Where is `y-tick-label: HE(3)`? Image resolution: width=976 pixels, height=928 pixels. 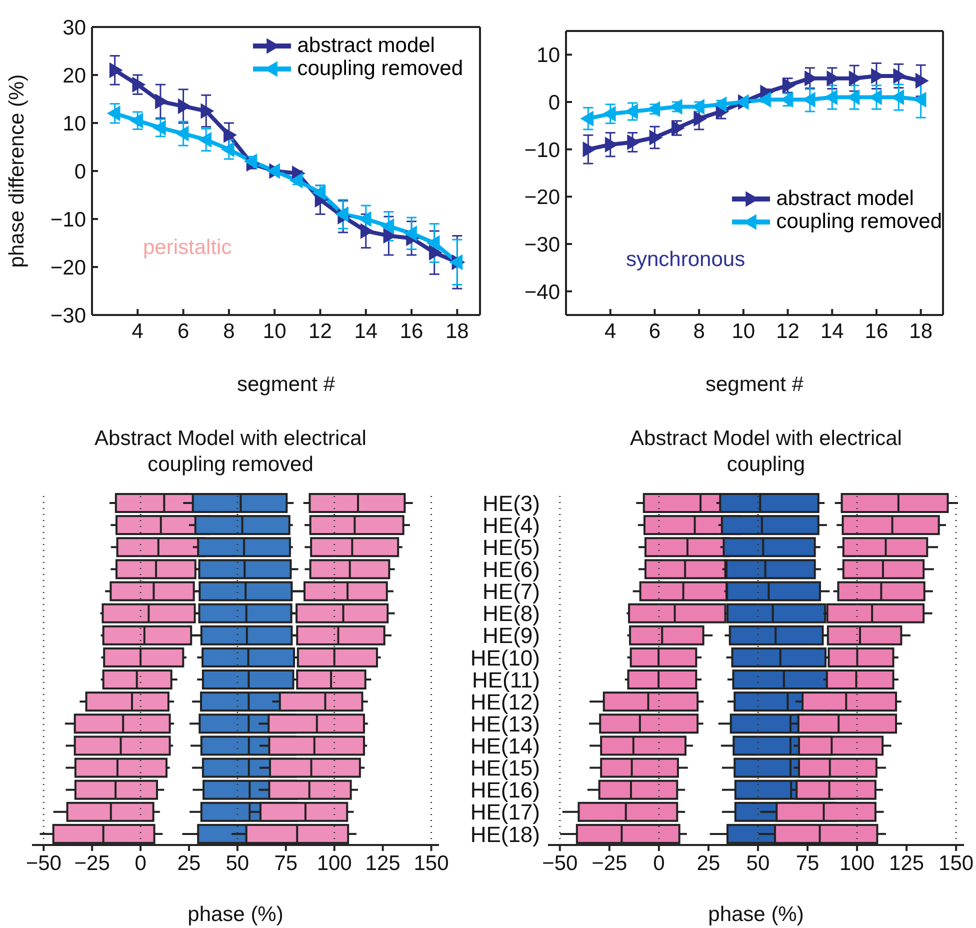
y-tick-label: HE(3) is located at coordinates (511, 503).